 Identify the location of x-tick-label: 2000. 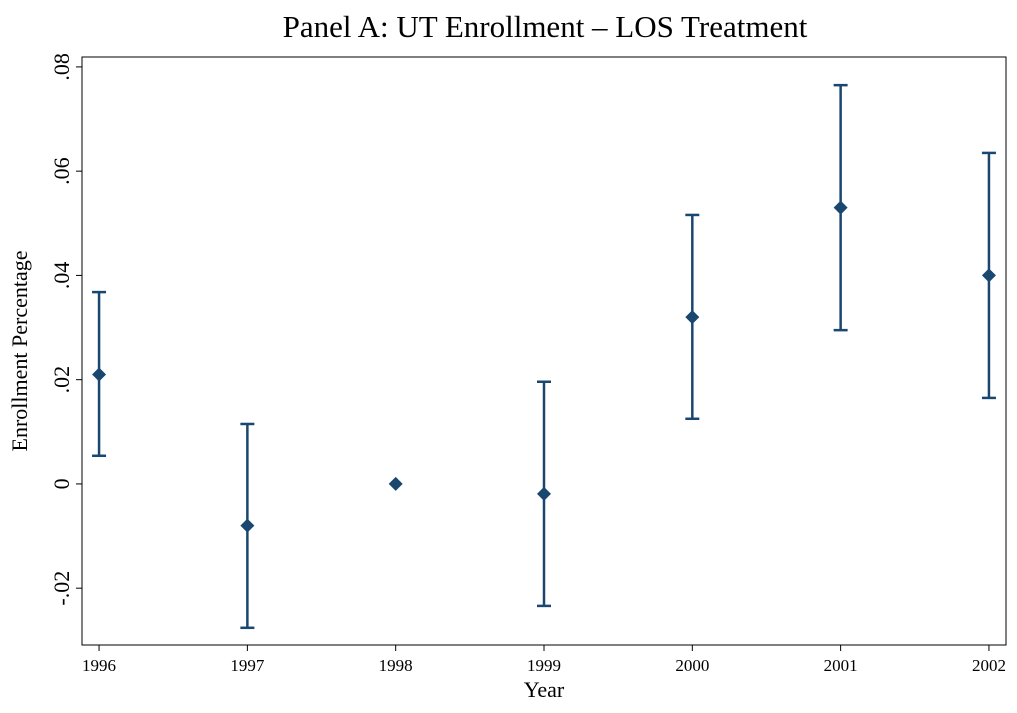
(692, 665).